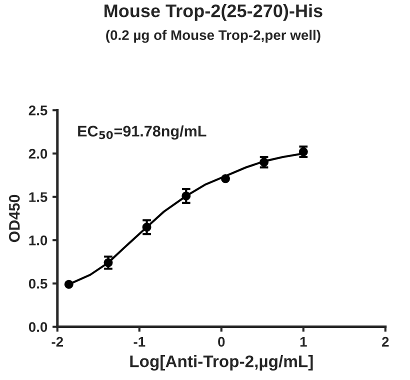 This screenshot has width=410, height=380. Describe the element at coordinates (213, 36) in the screenshot. I see `chart-subtitle: (0.2 µg of Mouse Trop-2,per well)` at that location.